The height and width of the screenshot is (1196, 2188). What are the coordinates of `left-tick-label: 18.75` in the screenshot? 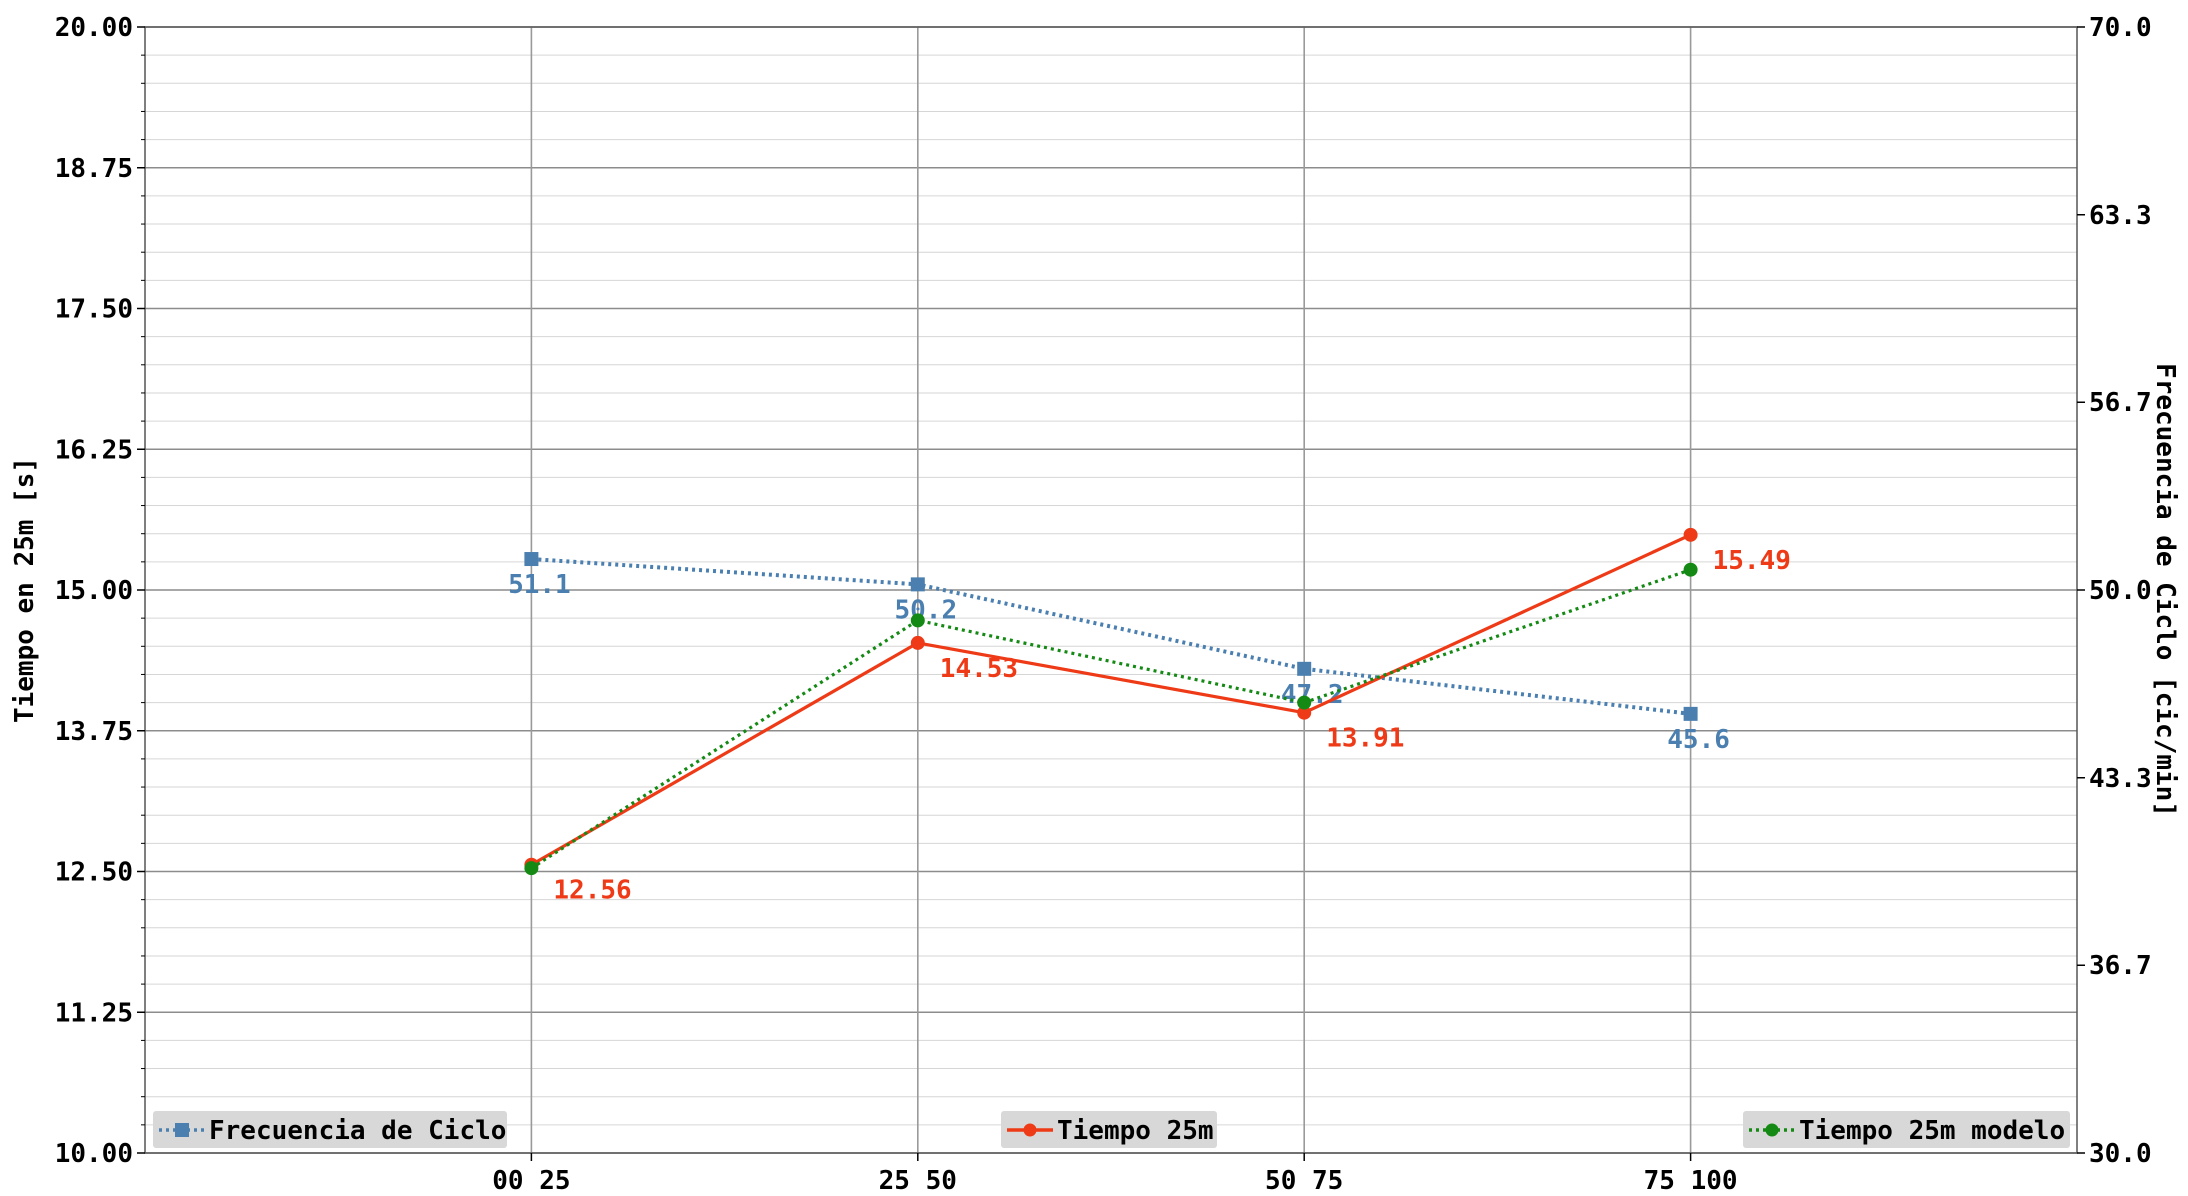 It's located at (94, 169).